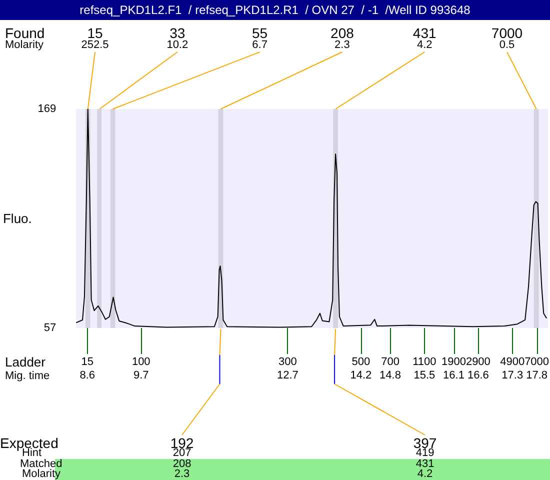 The height and width of the screenshot is (480, 550). I want to click on annotation: 15 252.5, so click(95, 38).